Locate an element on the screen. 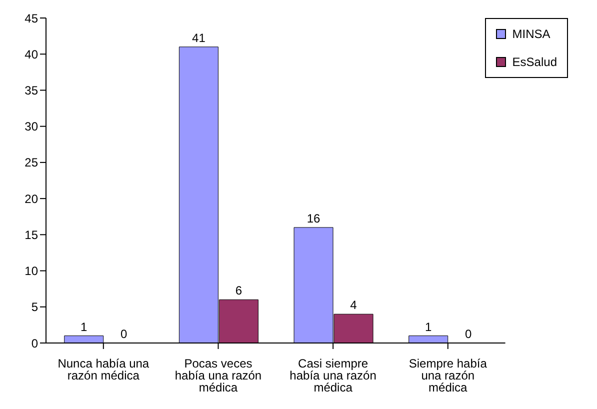 This screenshot has width=597, height=409. data-label: 4 is located at coordinates (354, 305).